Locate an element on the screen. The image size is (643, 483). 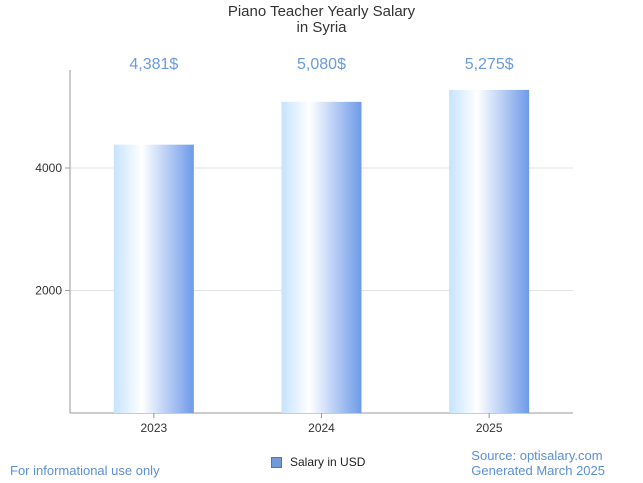
chart-title-line2: in Syria is located at coordinates (321, 27).